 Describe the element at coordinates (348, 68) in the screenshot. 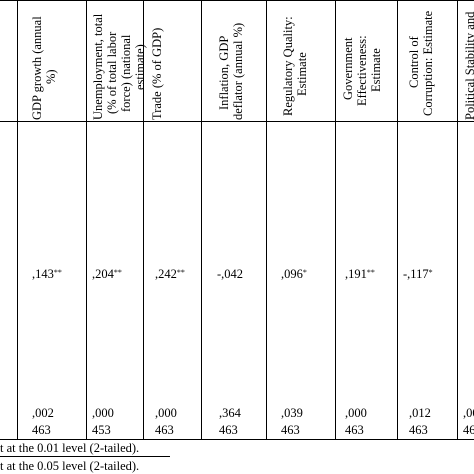

I see `header-line: Government` at that location.